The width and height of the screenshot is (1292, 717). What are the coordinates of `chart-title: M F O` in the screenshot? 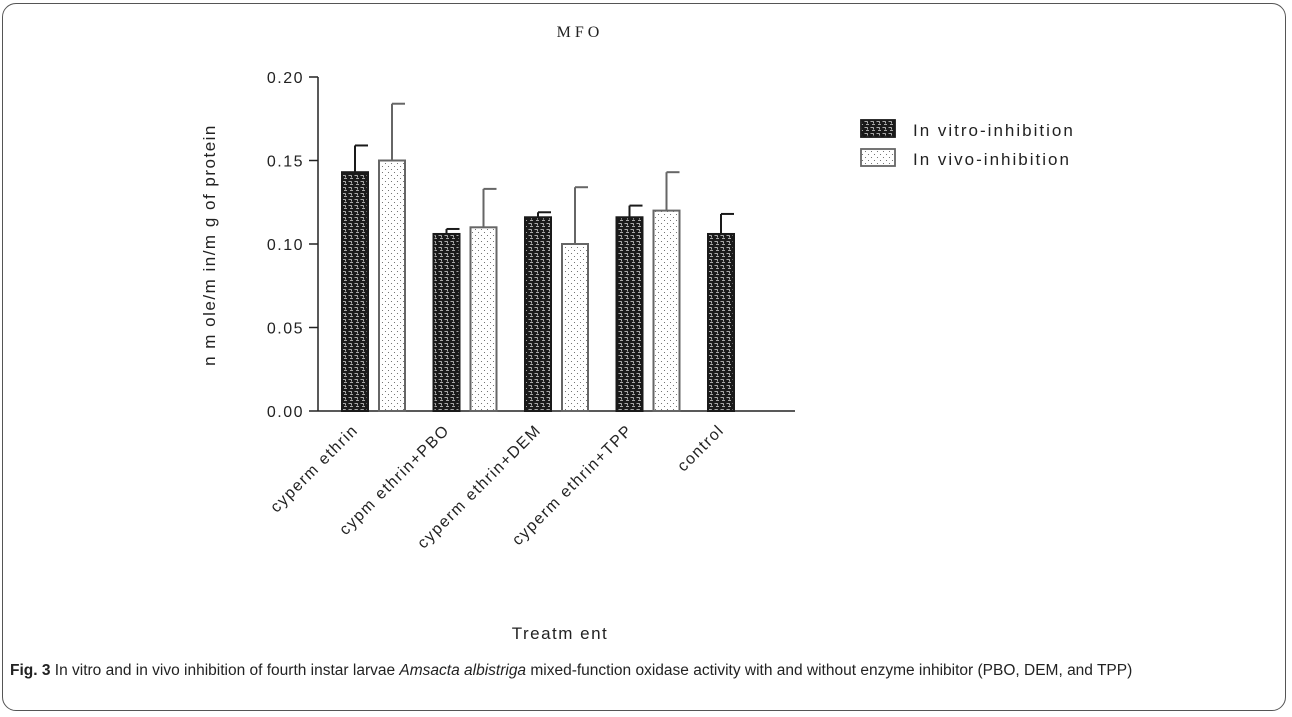 It's located at (578, 32).